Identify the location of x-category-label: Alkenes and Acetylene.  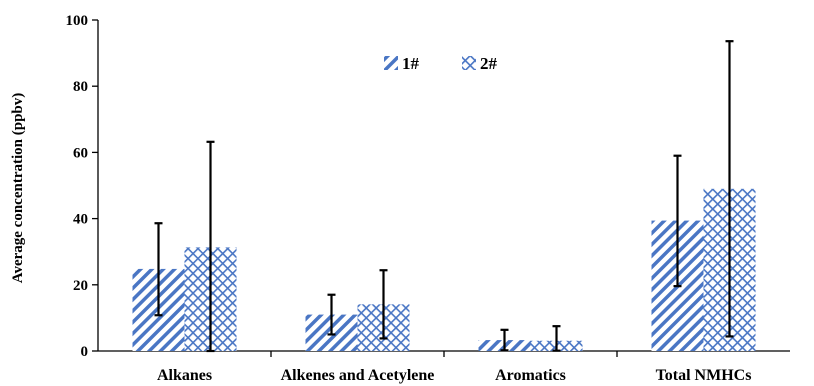
(358, 375).